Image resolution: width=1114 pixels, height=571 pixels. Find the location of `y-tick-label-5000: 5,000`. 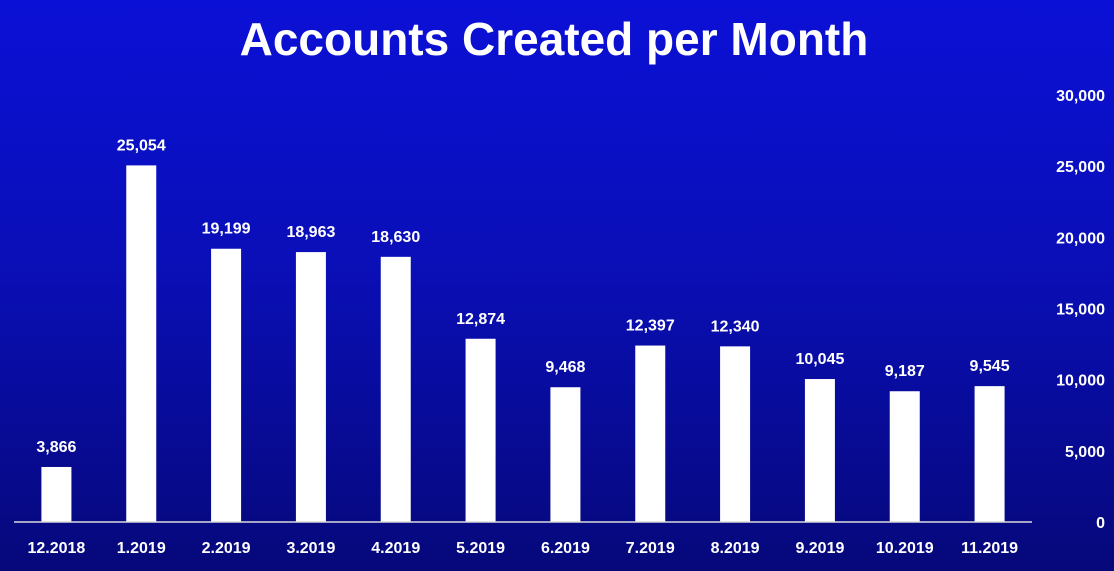

y-tick-label-5000: 5,000 is located at coordinates (1085, 452).